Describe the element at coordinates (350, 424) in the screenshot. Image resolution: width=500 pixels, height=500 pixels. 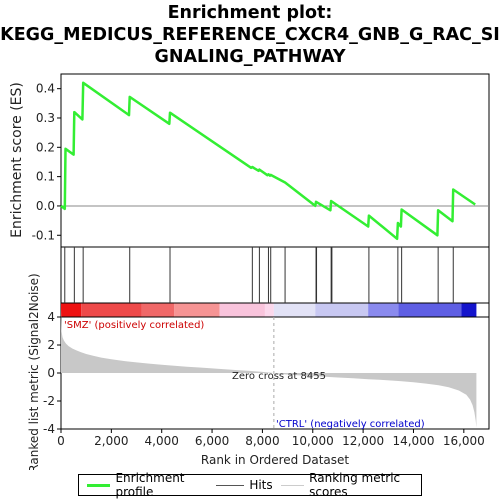
I see `negative-correlation-label: 'CTRL' (negatively correlated)` at that location.